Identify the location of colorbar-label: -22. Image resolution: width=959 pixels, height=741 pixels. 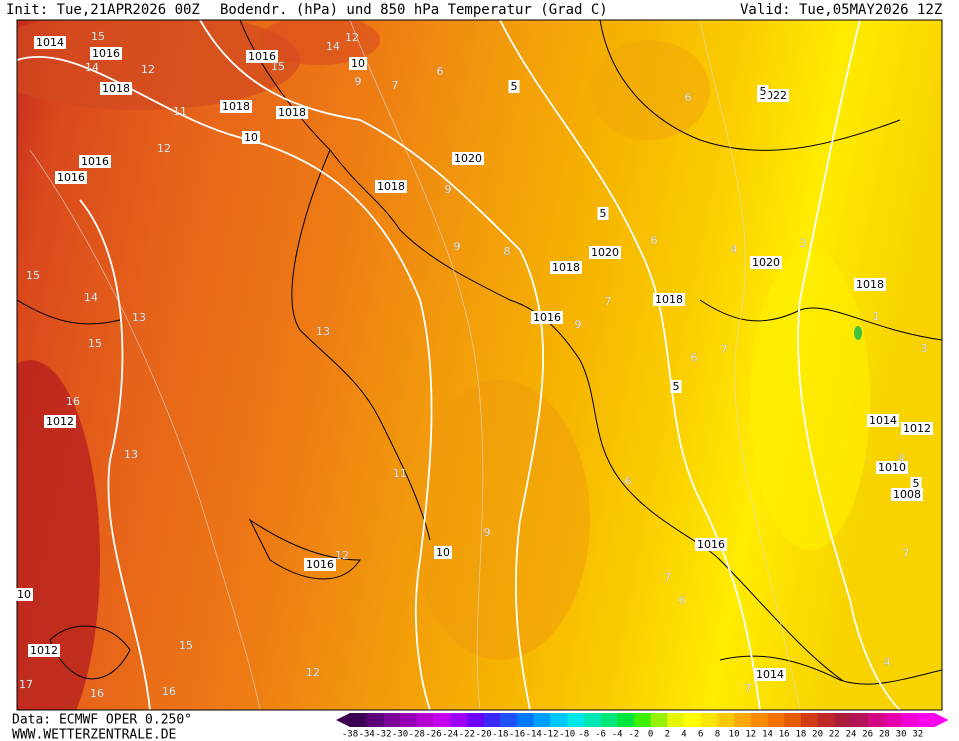
(467, 735).